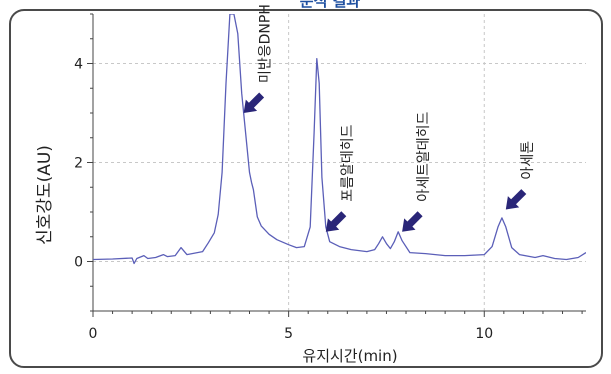  I want to click on chart-title: 분석 결과, so click(330, 5).